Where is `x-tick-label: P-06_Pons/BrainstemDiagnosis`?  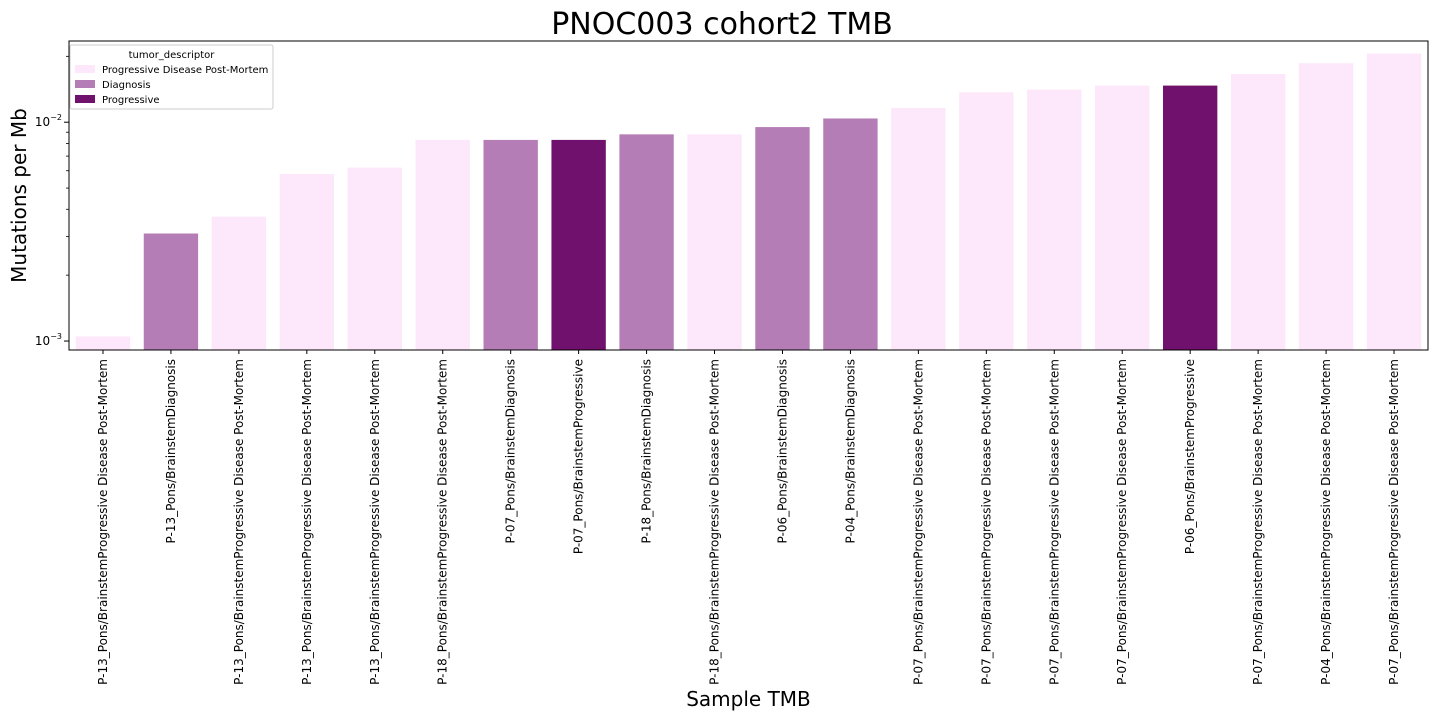 x-tick-label: P-06_Pons/BrainstemDiagnosis is located at coordinates (783, 451).